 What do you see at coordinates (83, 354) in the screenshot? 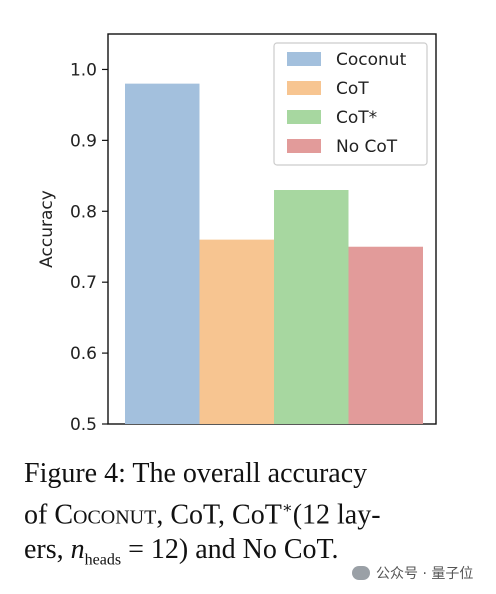
I see `y-tick-label-1: 0.6` at bounding box center [83, 354].